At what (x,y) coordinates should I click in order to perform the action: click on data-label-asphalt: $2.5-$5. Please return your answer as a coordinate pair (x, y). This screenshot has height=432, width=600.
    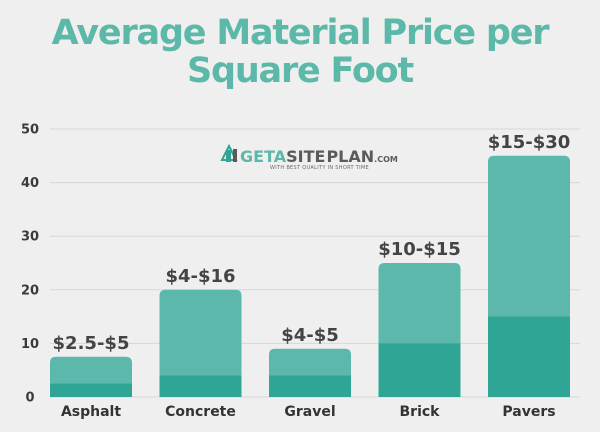
    Looking at the image, I should click on (91, 343).